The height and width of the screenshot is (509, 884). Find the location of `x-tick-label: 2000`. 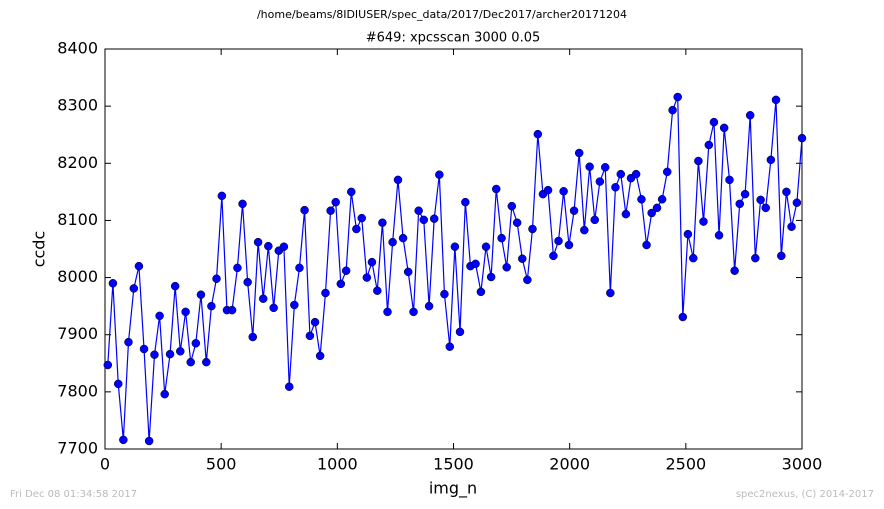

x-tick-label: 2000 is located at coordinates (569, 464).